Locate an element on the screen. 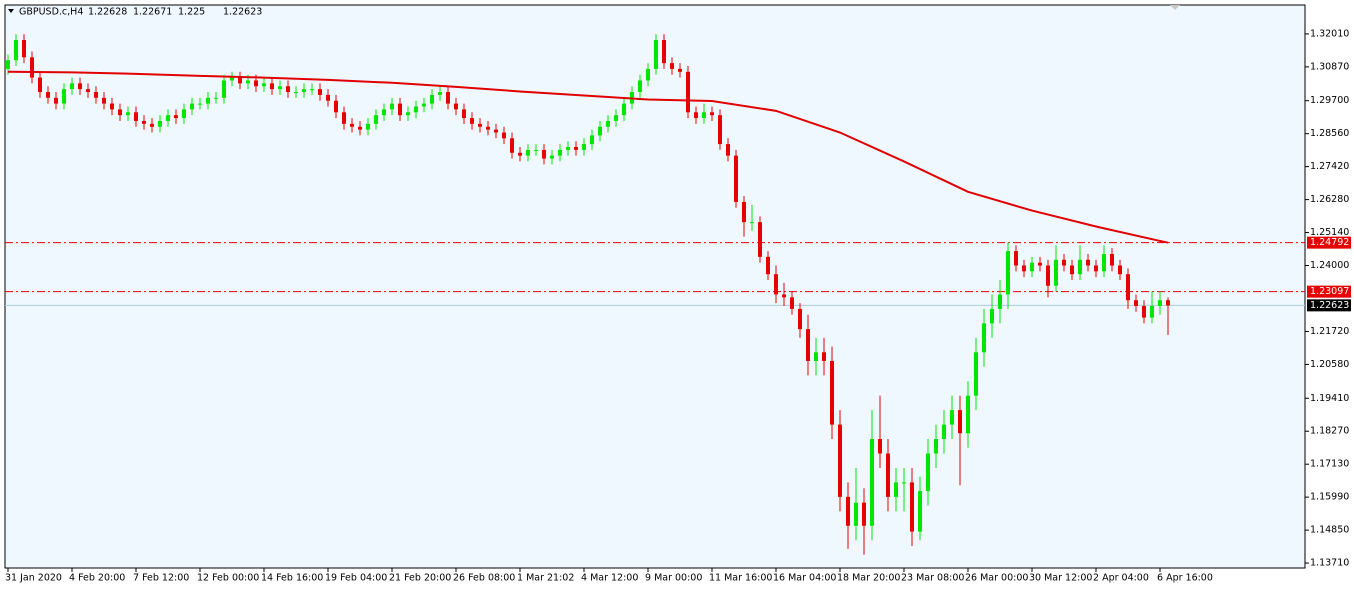 The width and height of the screenshot is (1354, 592). x-tick-label: 21 Feb 20:00 is located at coordinates (420, 578).